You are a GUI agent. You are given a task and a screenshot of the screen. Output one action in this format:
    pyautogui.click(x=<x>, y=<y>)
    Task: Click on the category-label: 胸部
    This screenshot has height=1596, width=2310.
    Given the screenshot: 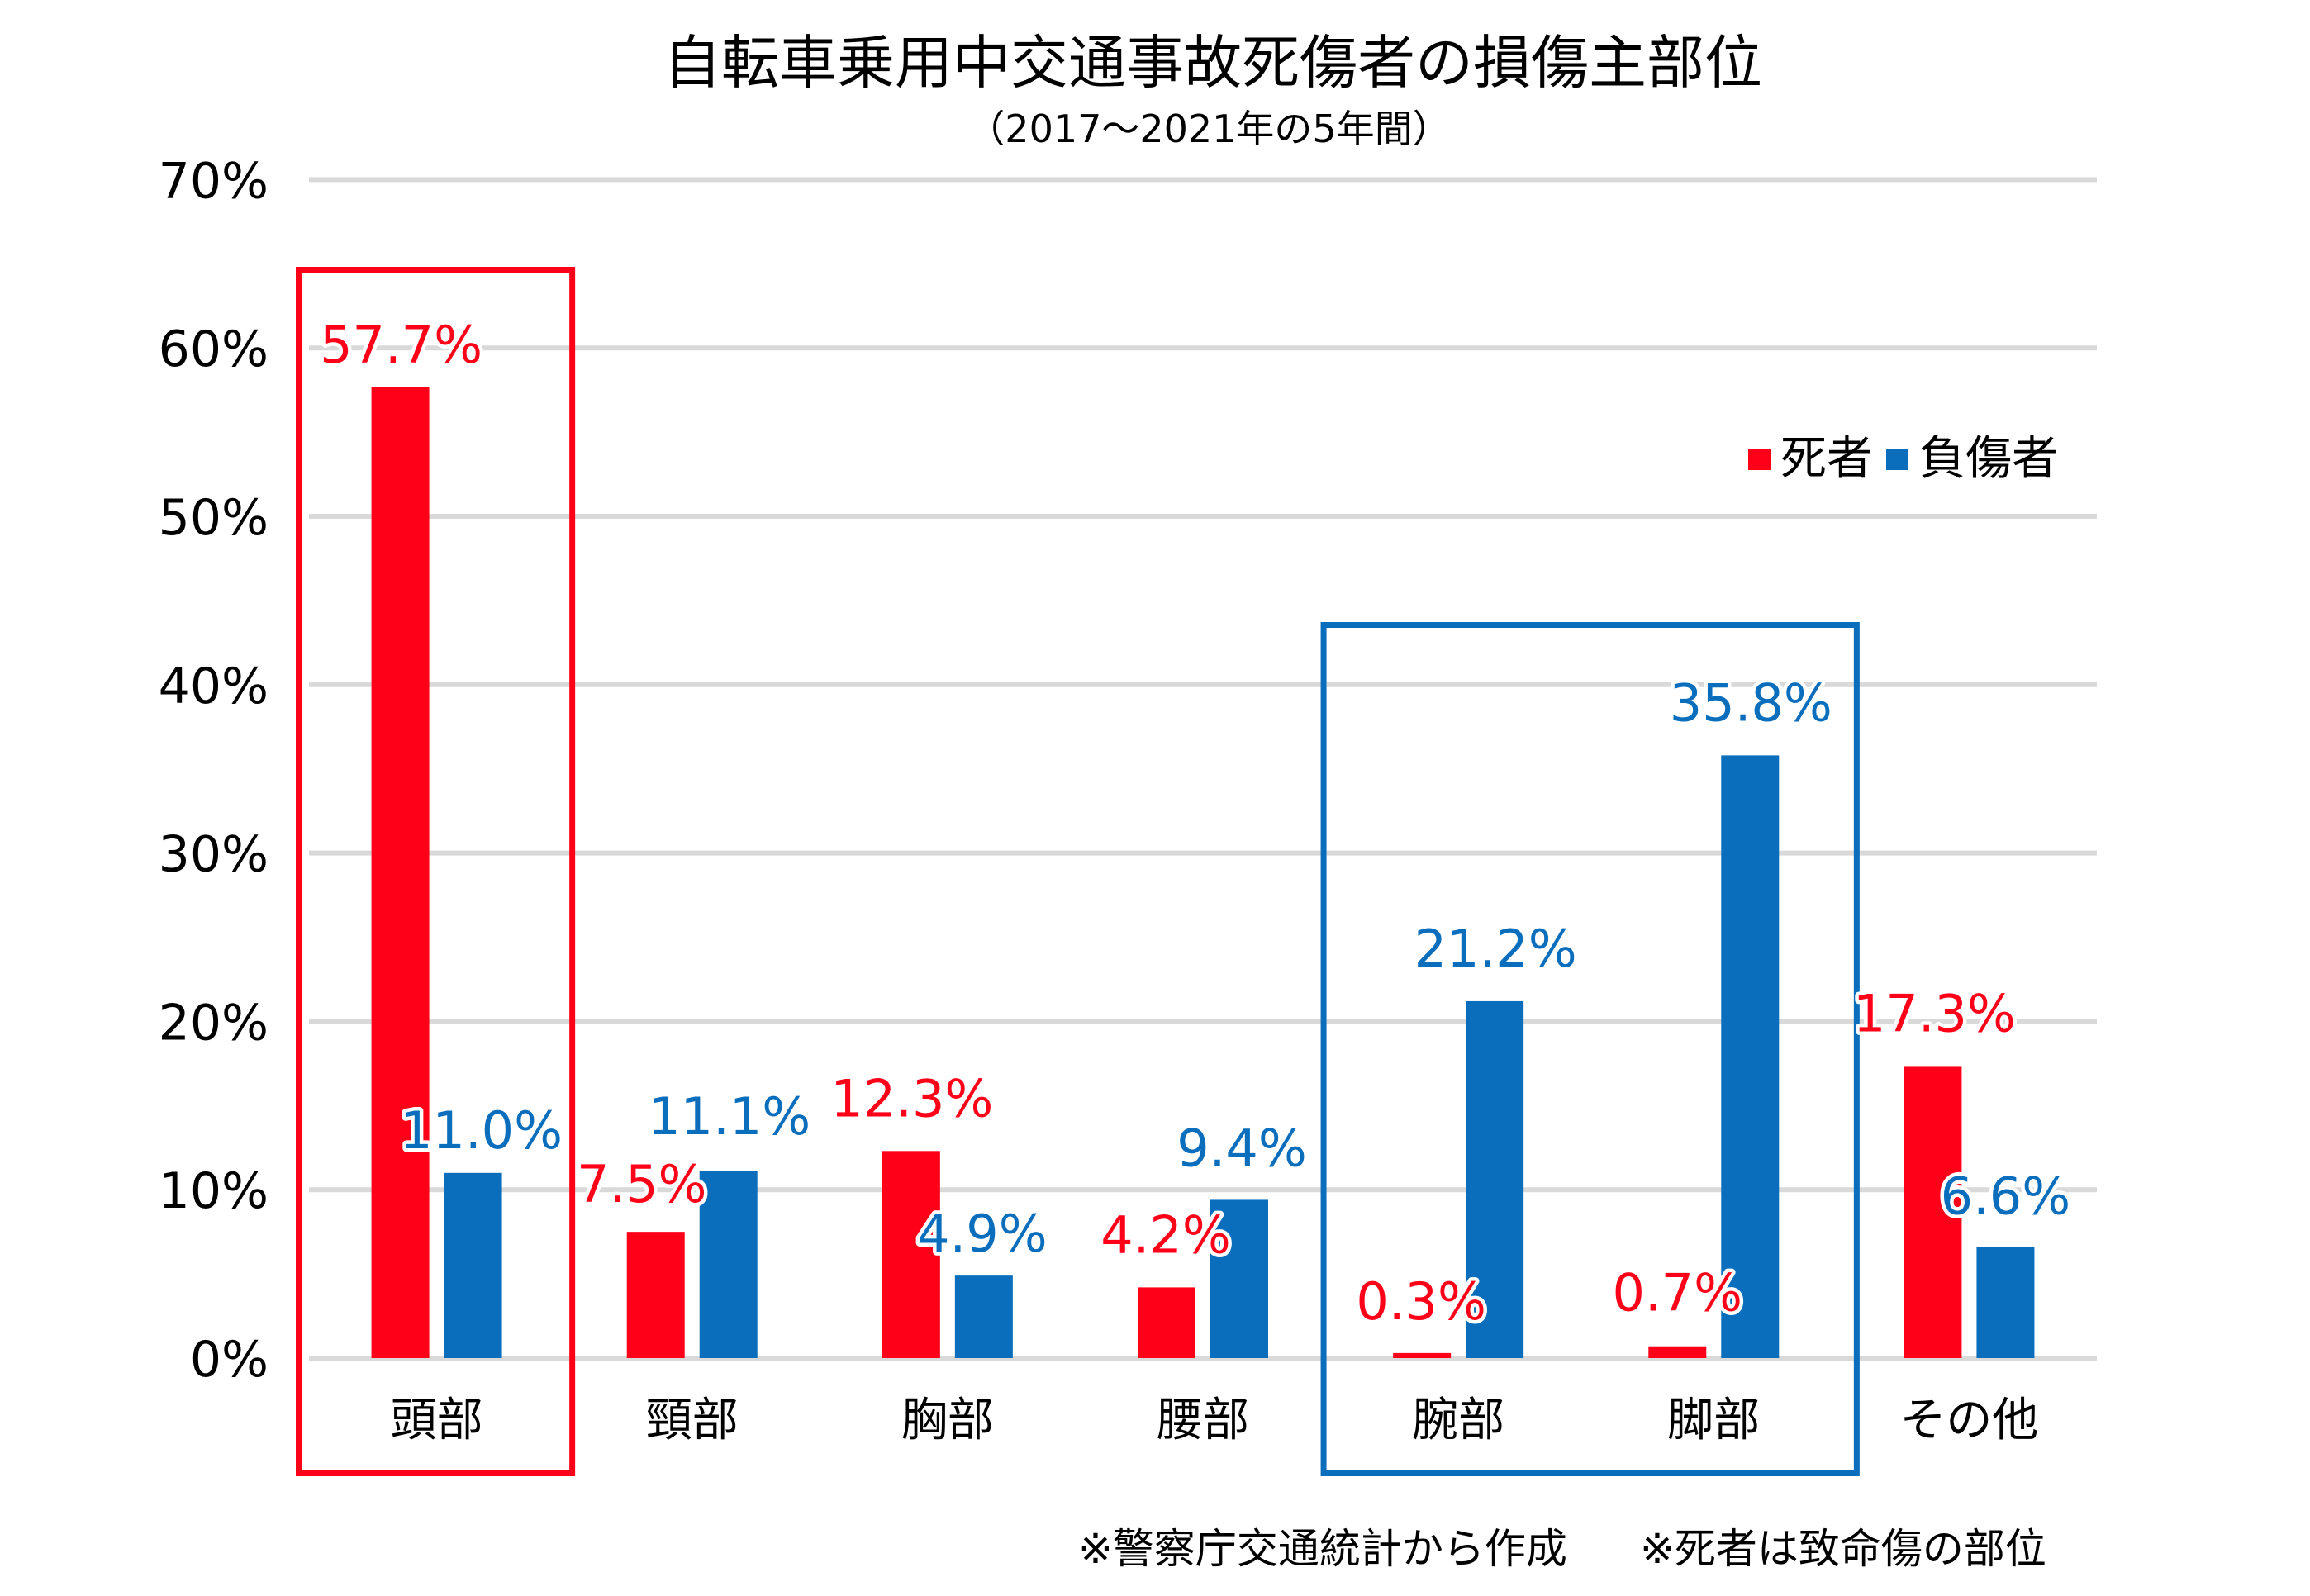 What is the action you would take?
    pyautogui.click(x=947, y=1420)
    